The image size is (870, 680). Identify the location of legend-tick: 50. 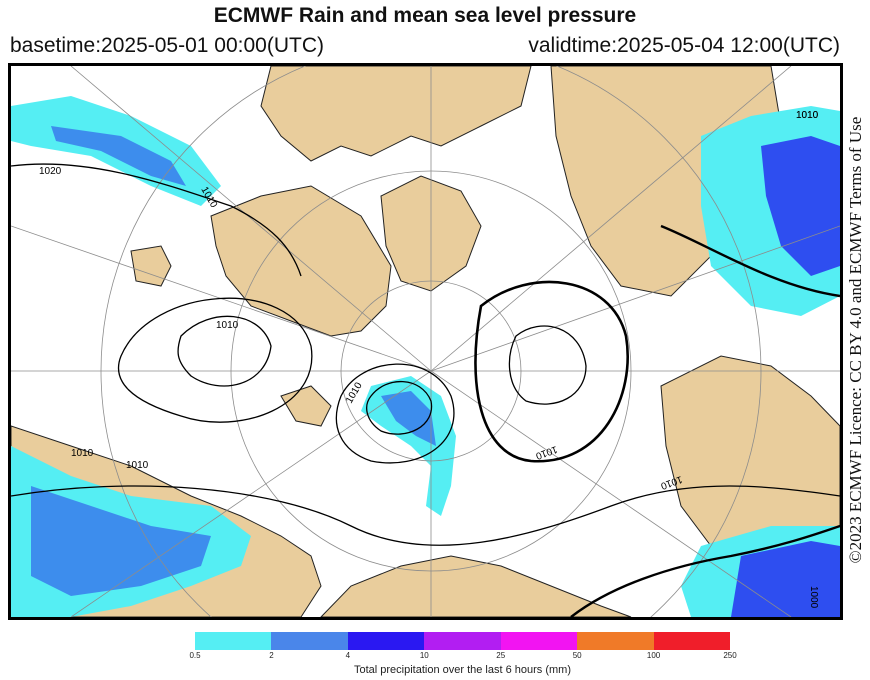
(577, 655).